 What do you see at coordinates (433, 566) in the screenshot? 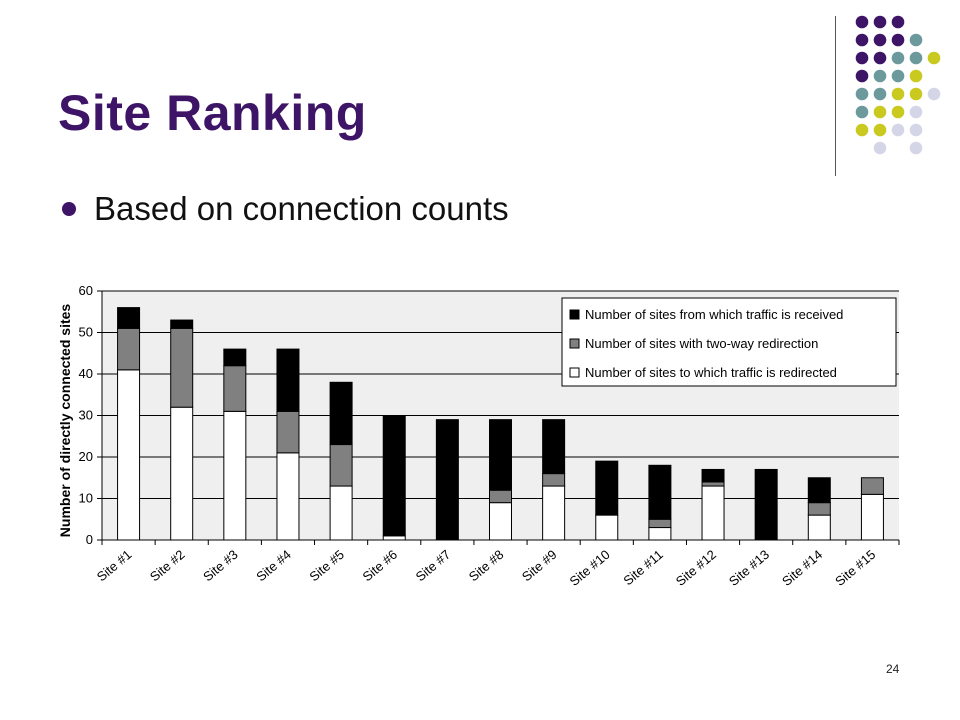
I see `x-tick-label: Site #7` at bounding box center [433, 566].